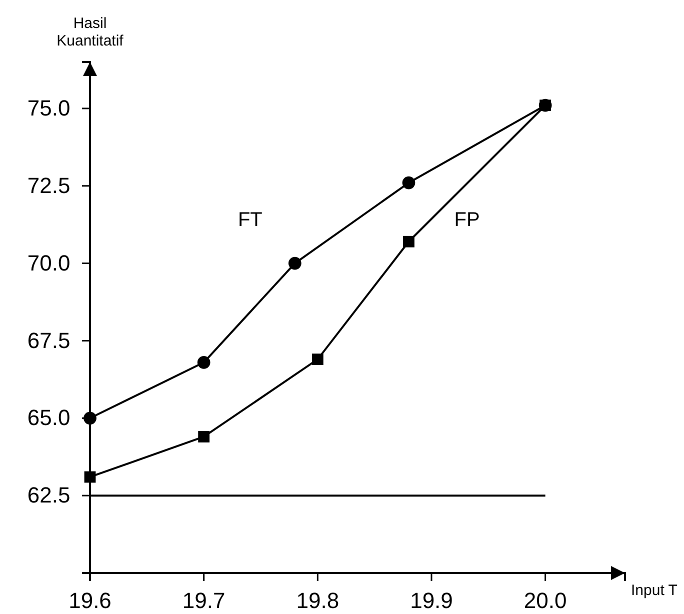 The image size is (684, 614). Describe the element at coordinates (48, 417) in the screenshot. I see `y-tick-label: 65.0` at that location.